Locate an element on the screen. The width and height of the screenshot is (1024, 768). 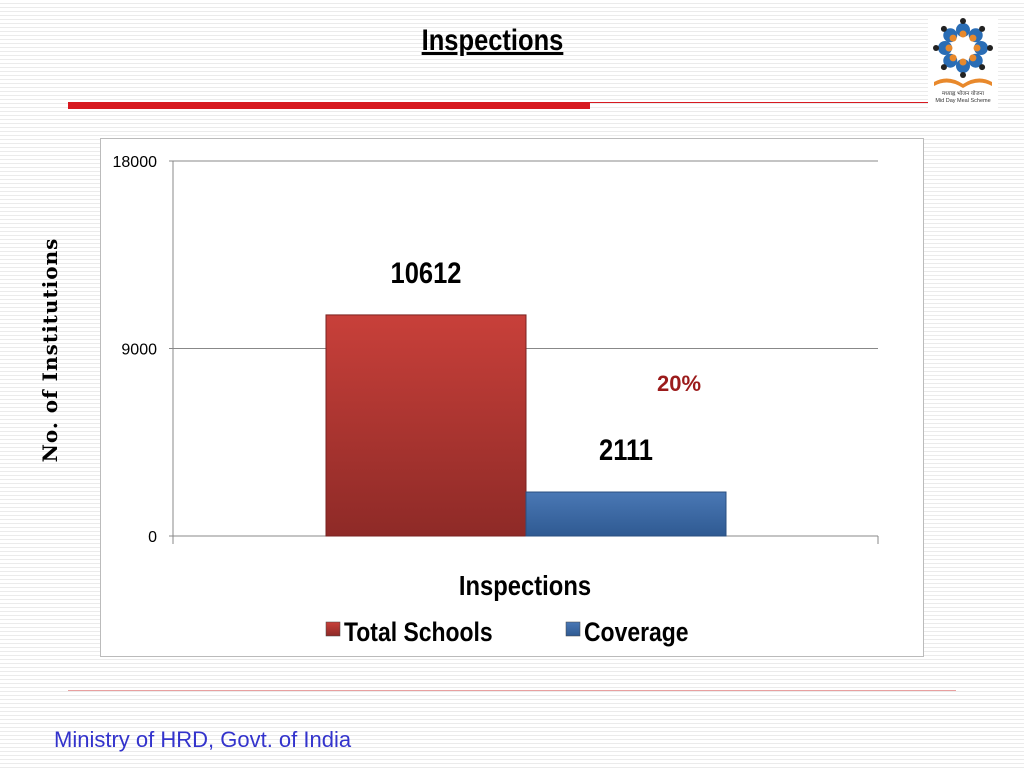
data-label: 2111 is located at coordinates (626, 449).